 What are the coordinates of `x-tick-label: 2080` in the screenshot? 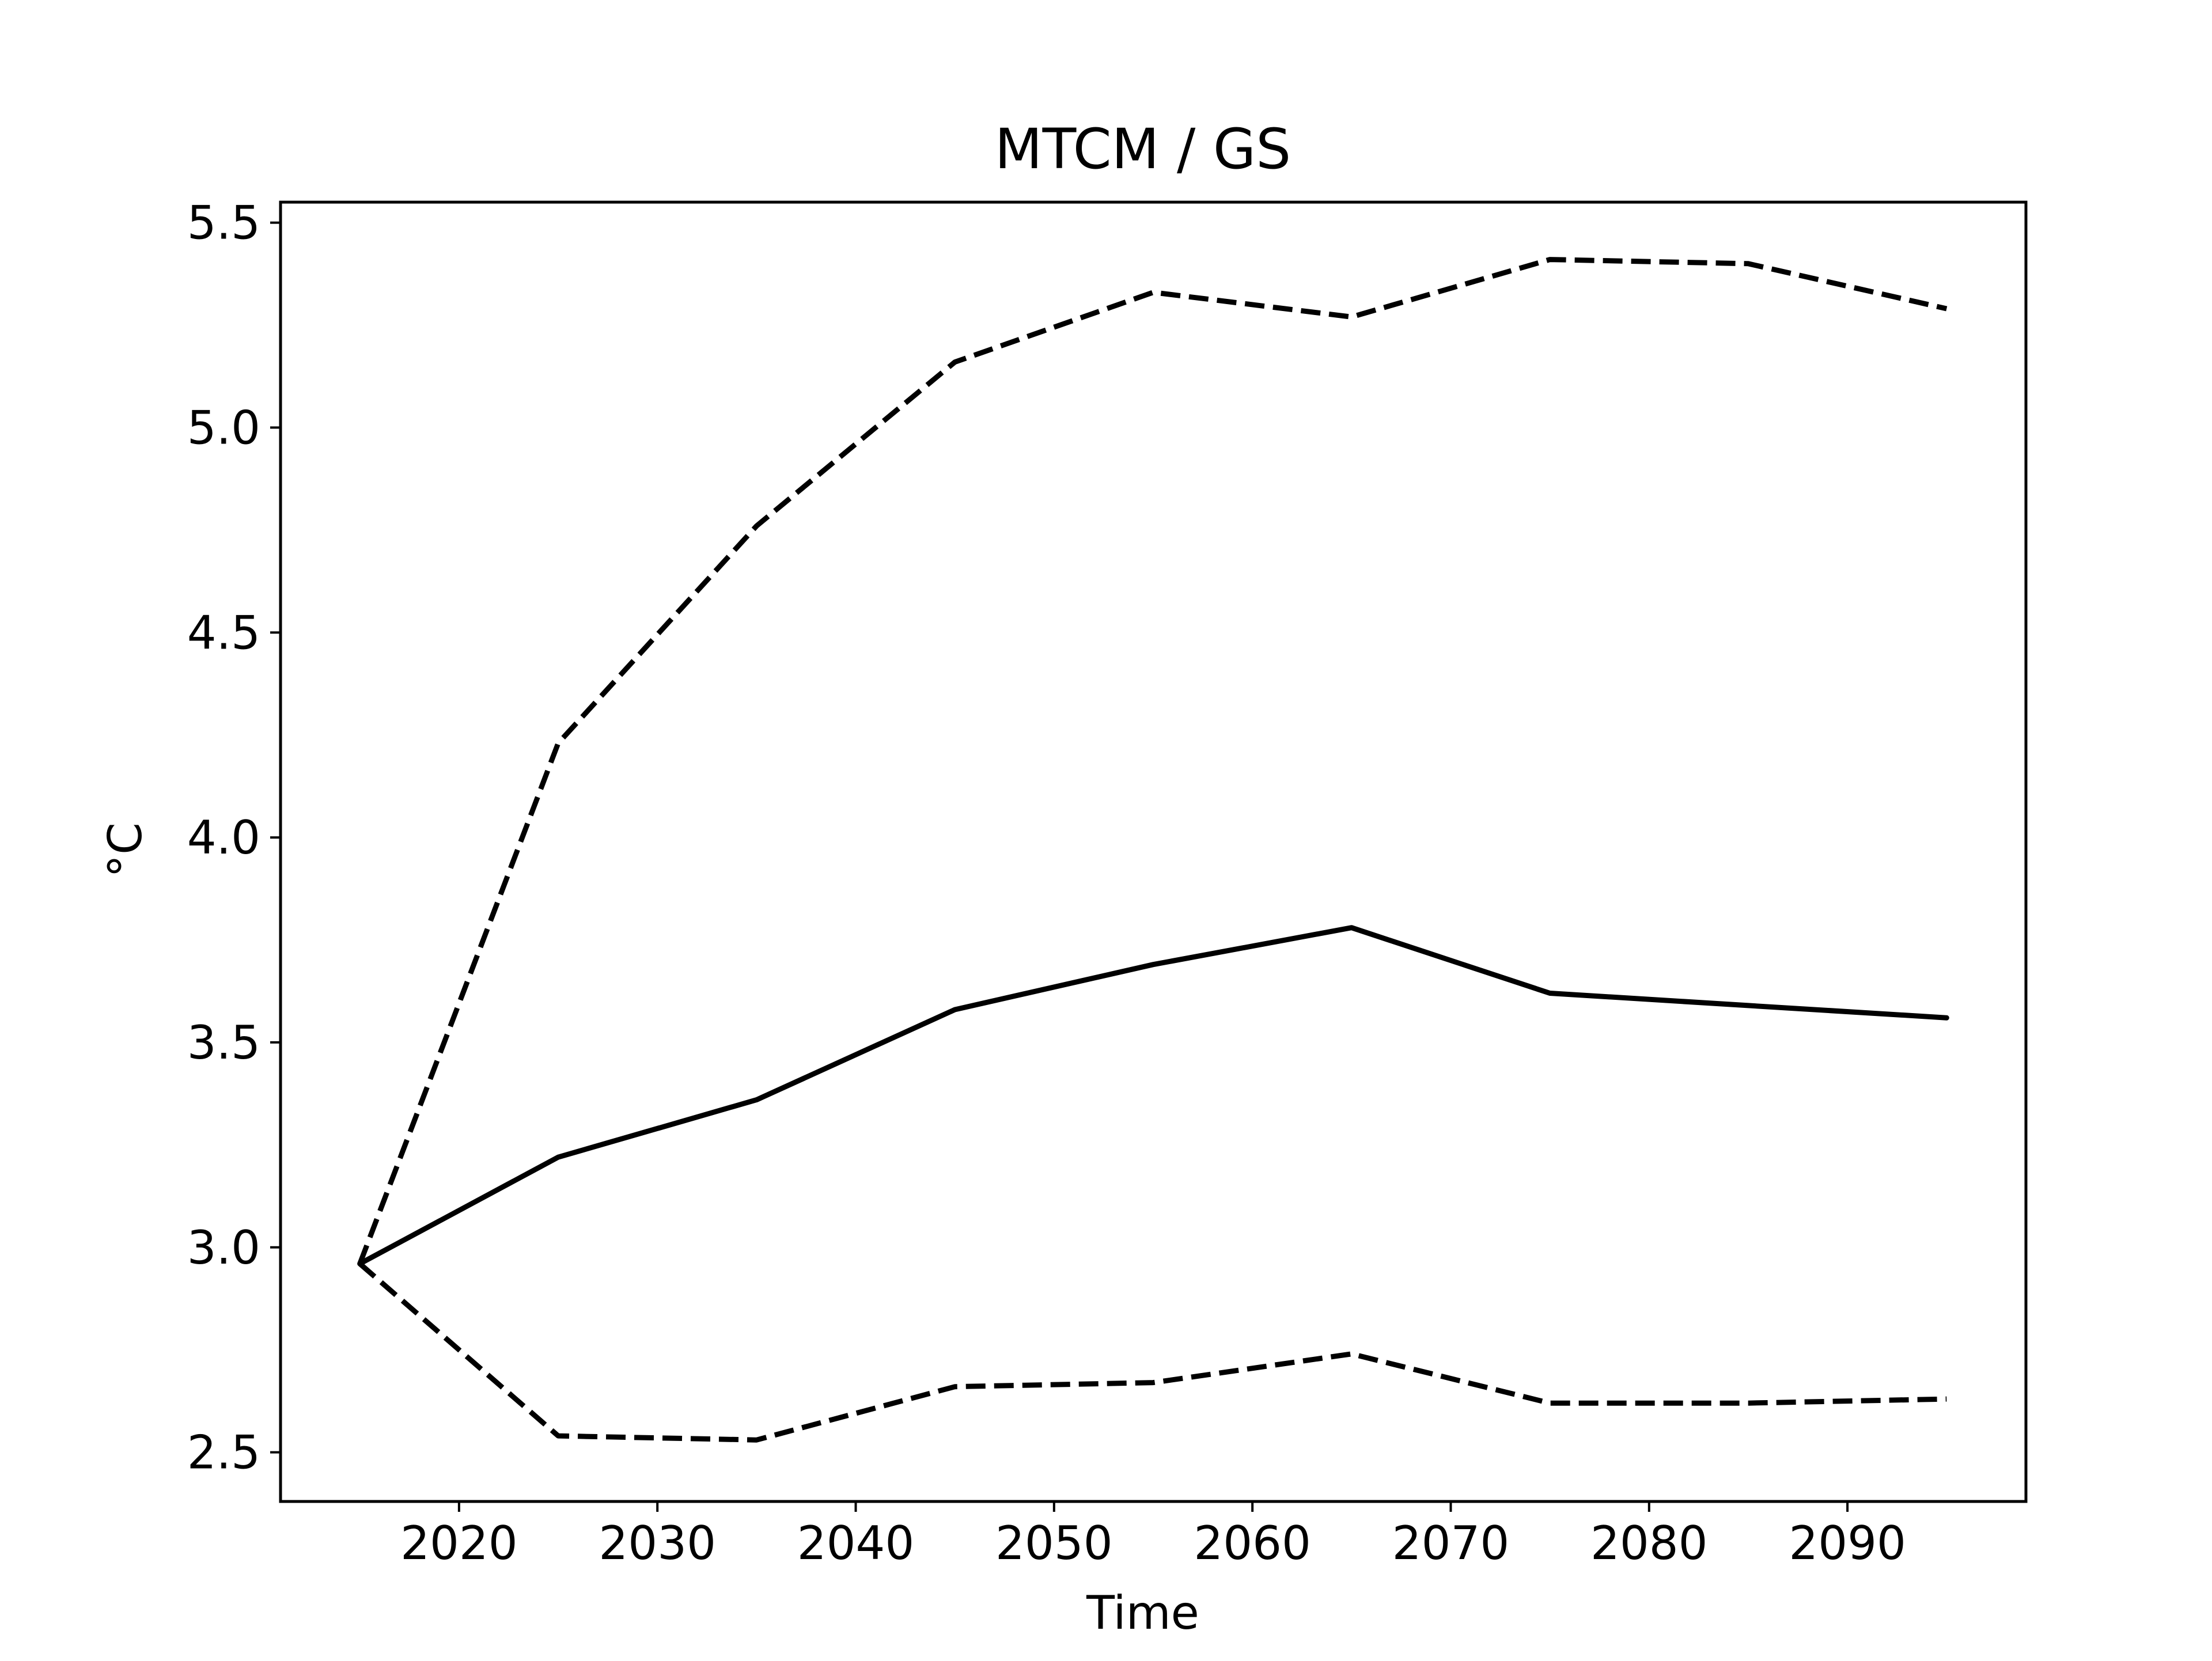 It's located at (1649, 1543).